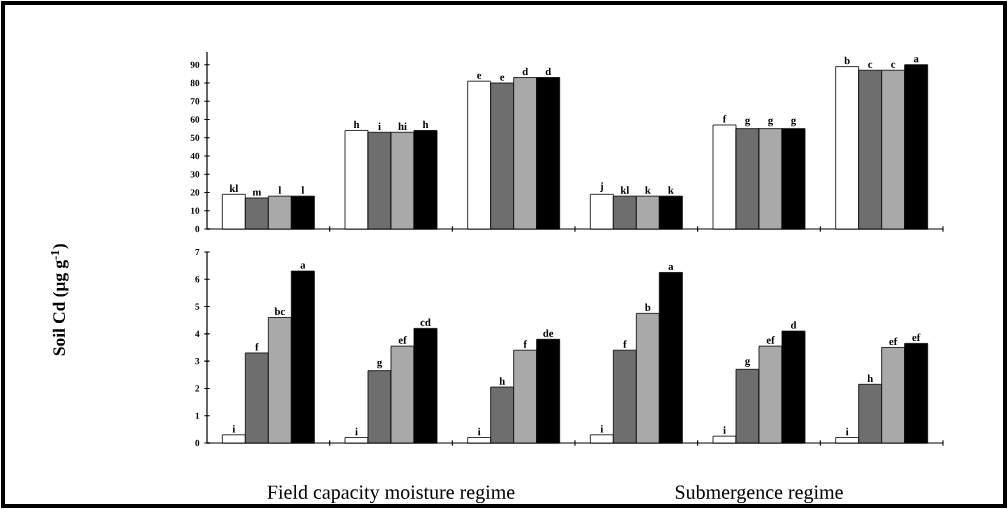 This screenshot has height=509, width=1008. I want to click on data-label: hi, so click(402, 126).